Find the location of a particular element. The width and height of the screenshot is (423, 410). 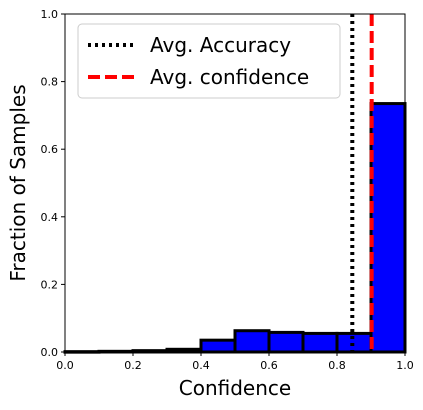

legend-label-avg-accuracy: Avg. Accuracy is located at coordinates (220, 45).